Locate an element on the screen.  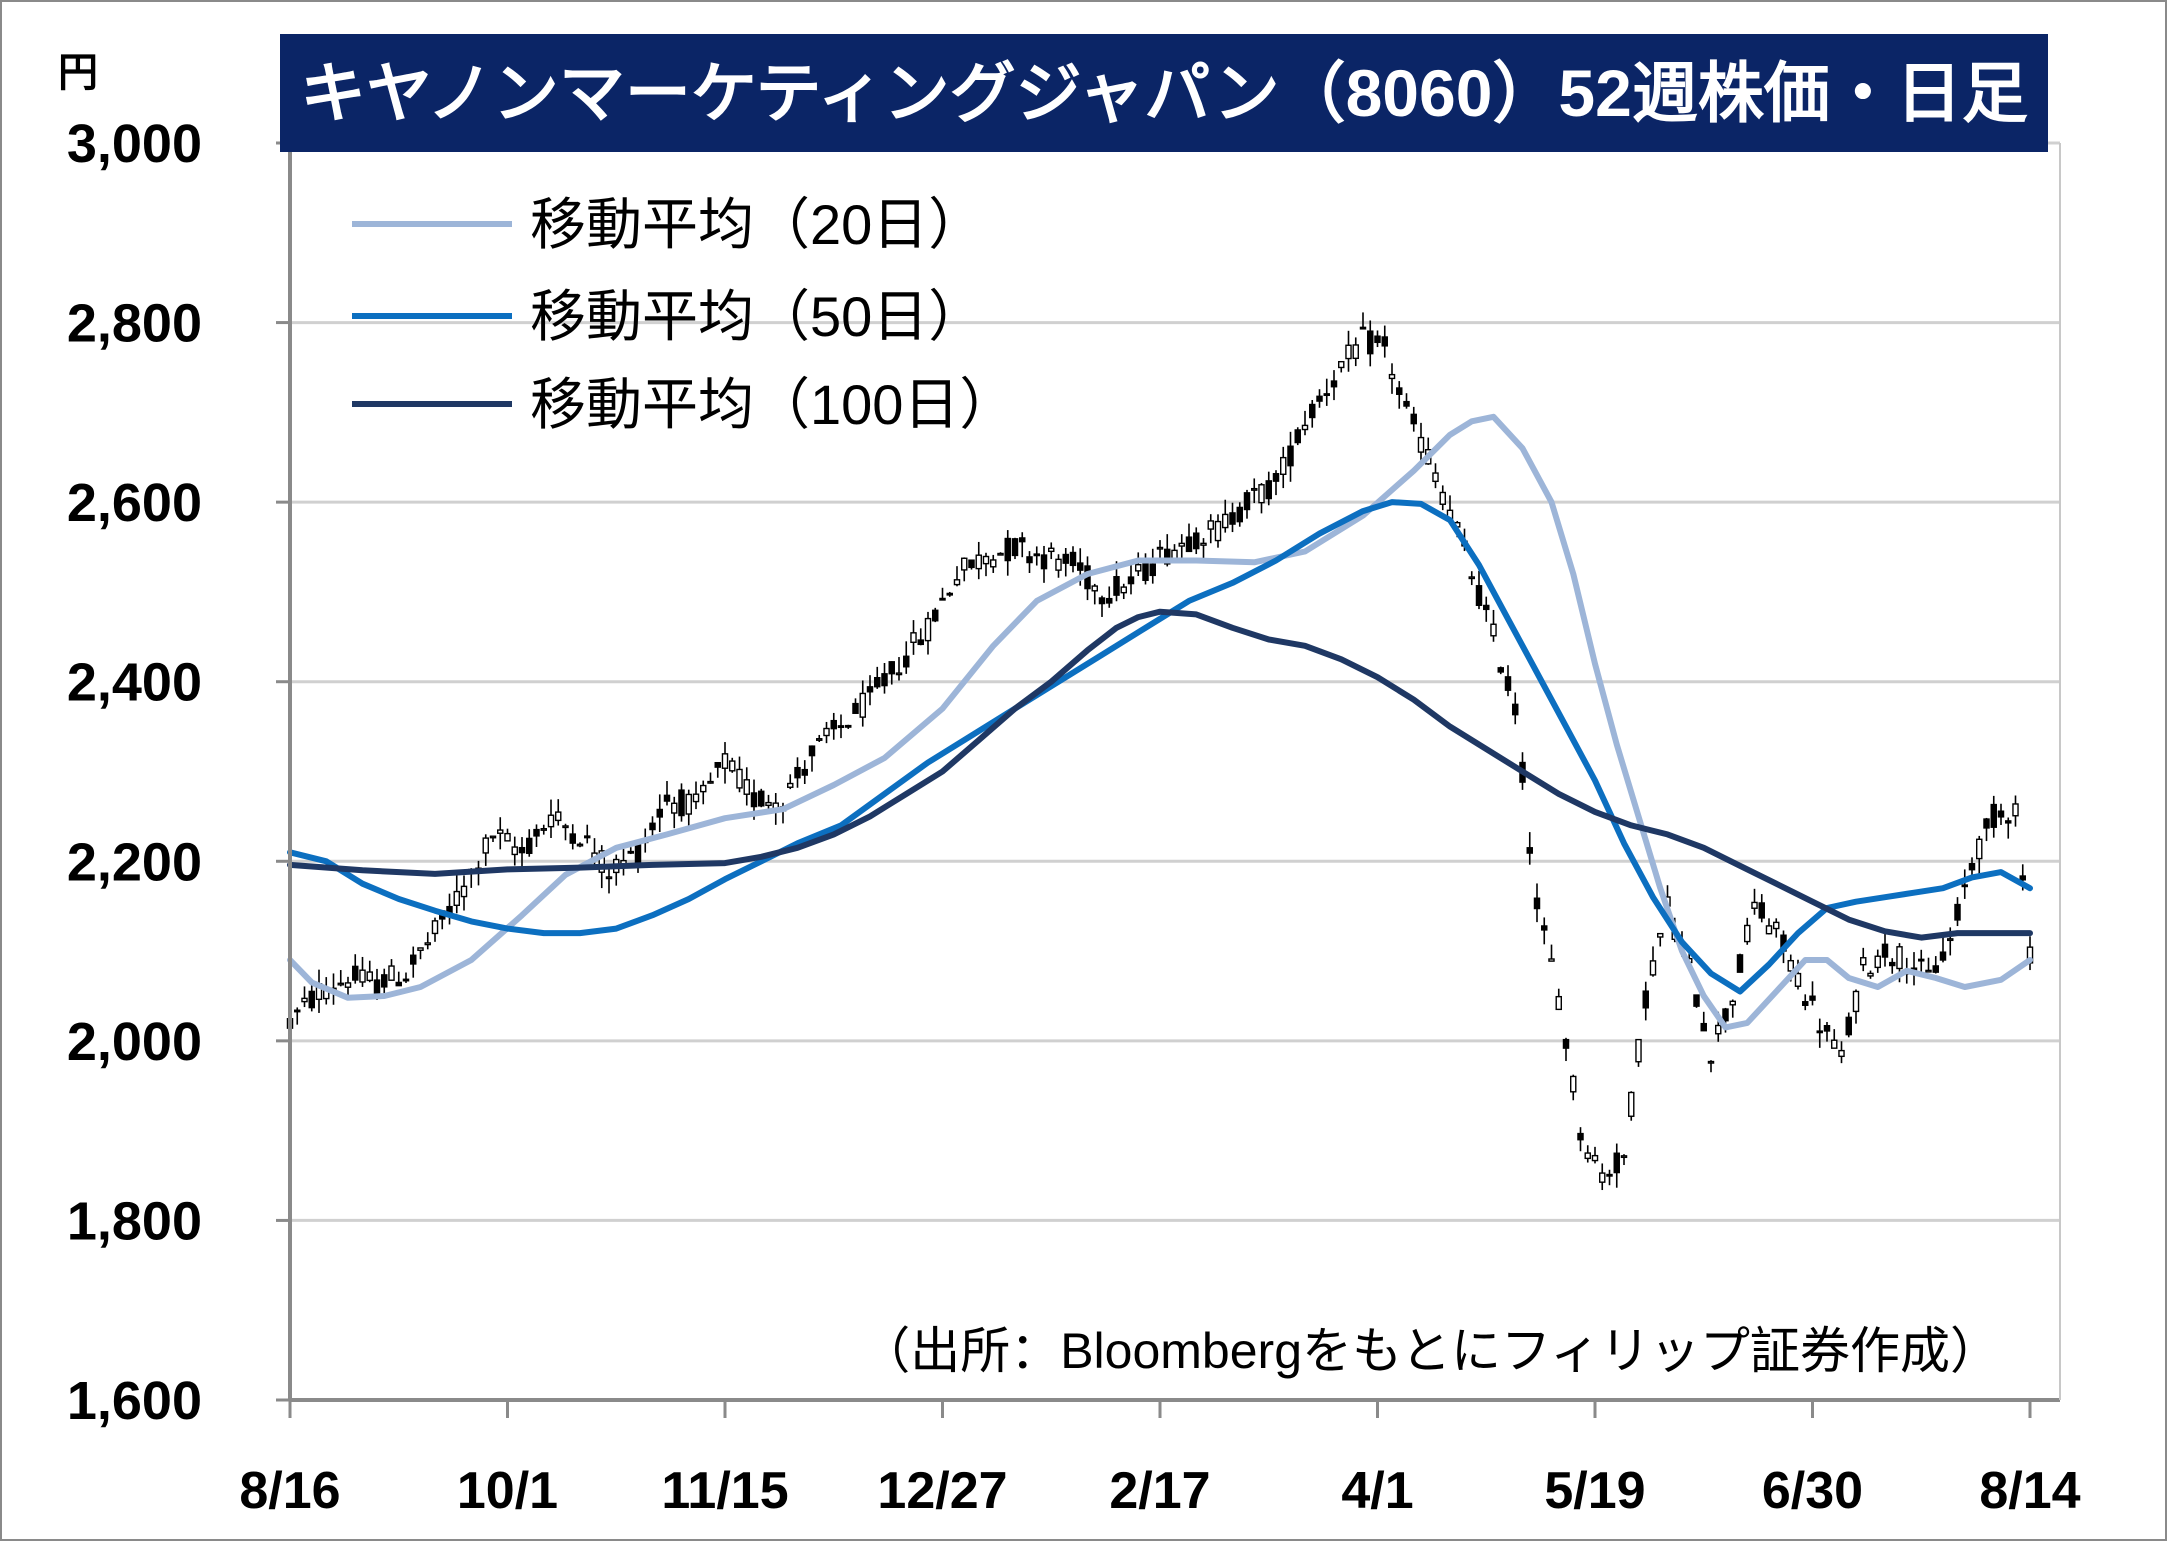
y-tick-label: 2,600 is located at coordinates (134, 503).